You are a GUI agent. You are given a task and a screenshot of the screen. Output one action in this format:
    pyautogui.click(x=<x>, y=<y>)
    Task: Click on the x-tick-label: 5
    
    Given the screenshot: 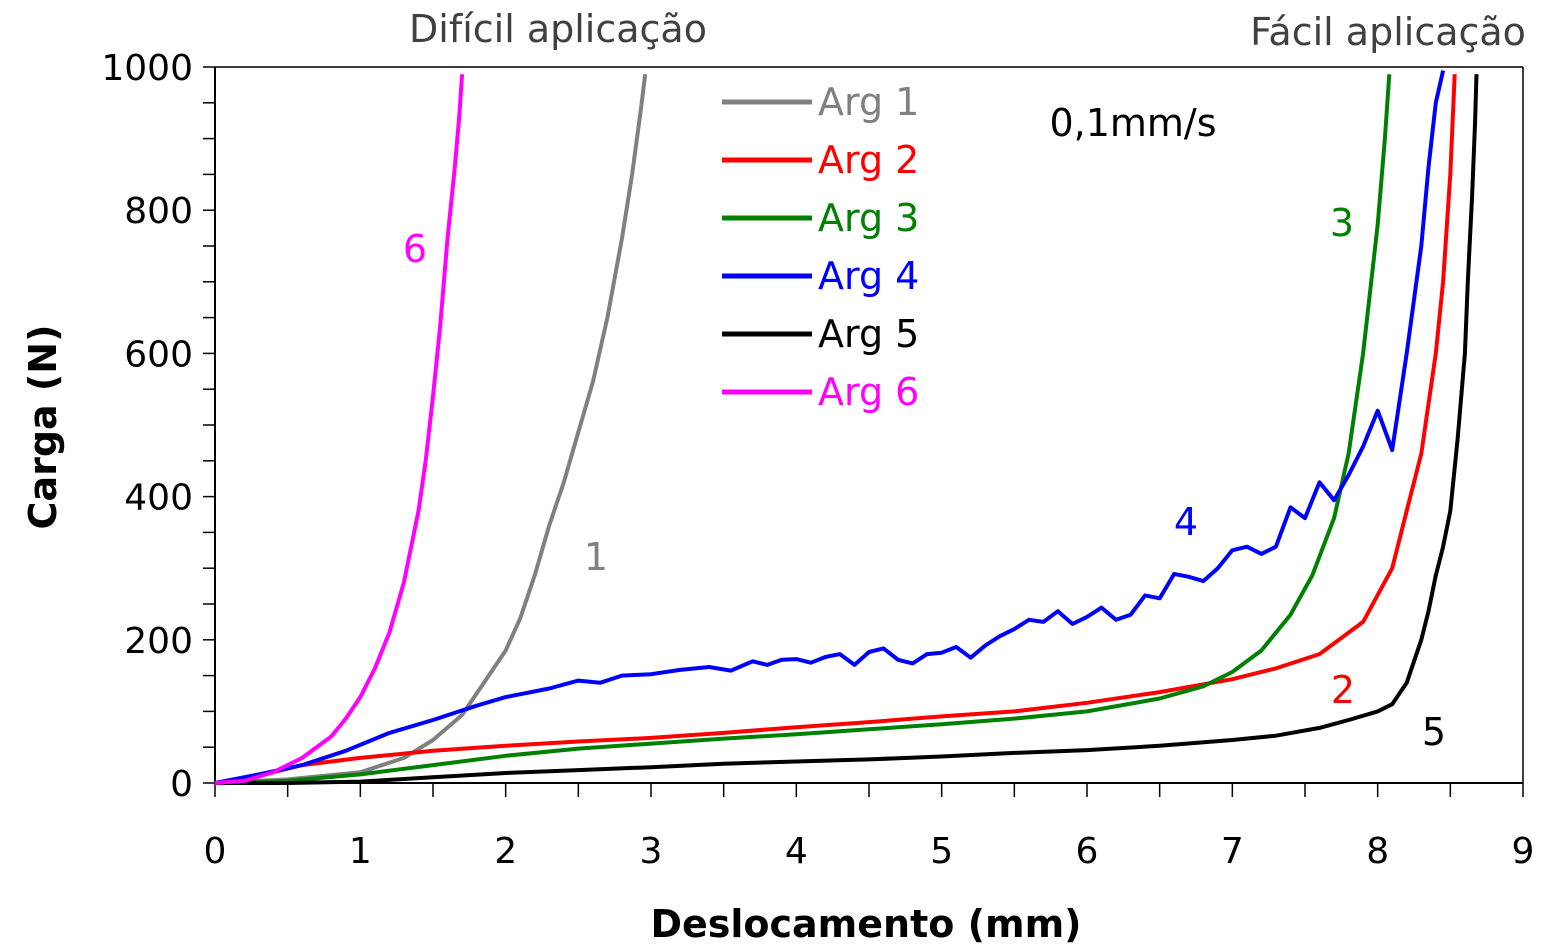 What is the action you would take?
    pyautogui.click(x=941, y=851)
    